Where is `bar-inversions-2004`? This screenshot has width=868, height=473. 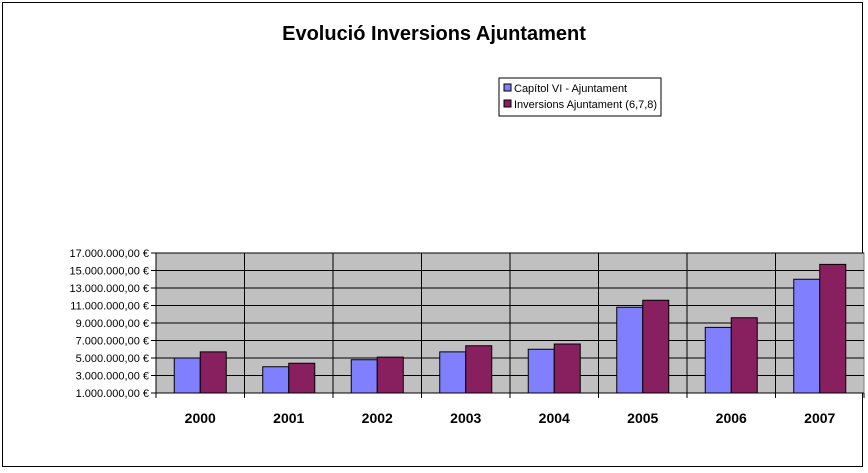
bar-inversions-2004 is located at coordinates (567, 368).